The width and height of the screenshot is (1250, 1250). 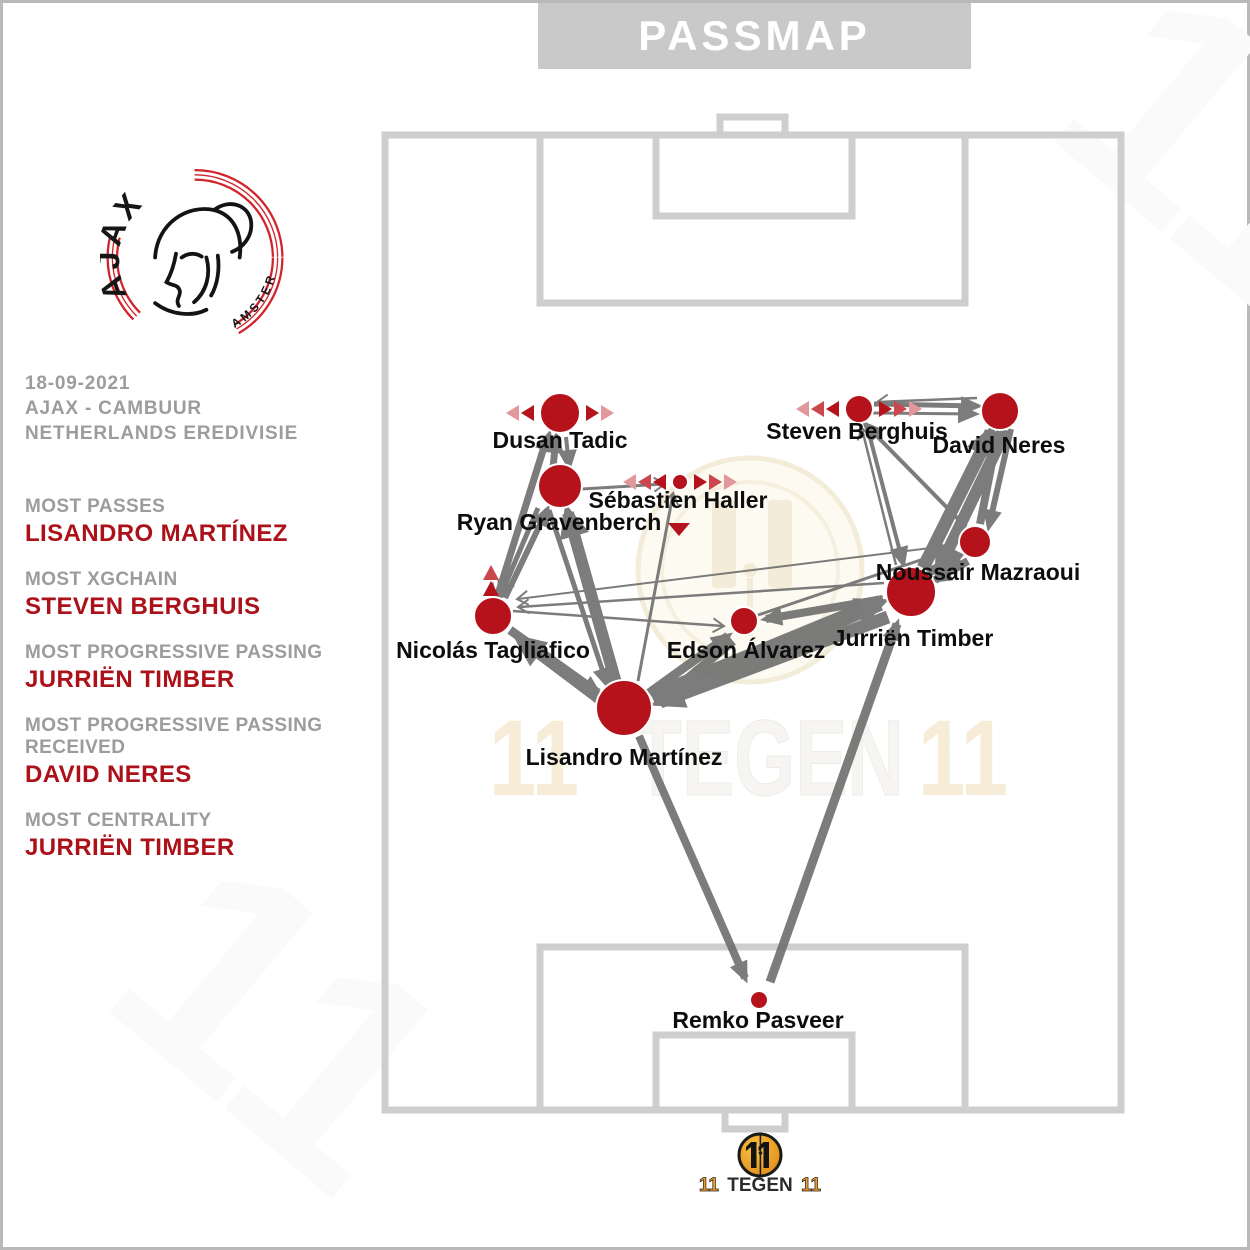 I want to click on match-competition: NETHERLANDS EREDIVISIE, so click(x=162, y=433).